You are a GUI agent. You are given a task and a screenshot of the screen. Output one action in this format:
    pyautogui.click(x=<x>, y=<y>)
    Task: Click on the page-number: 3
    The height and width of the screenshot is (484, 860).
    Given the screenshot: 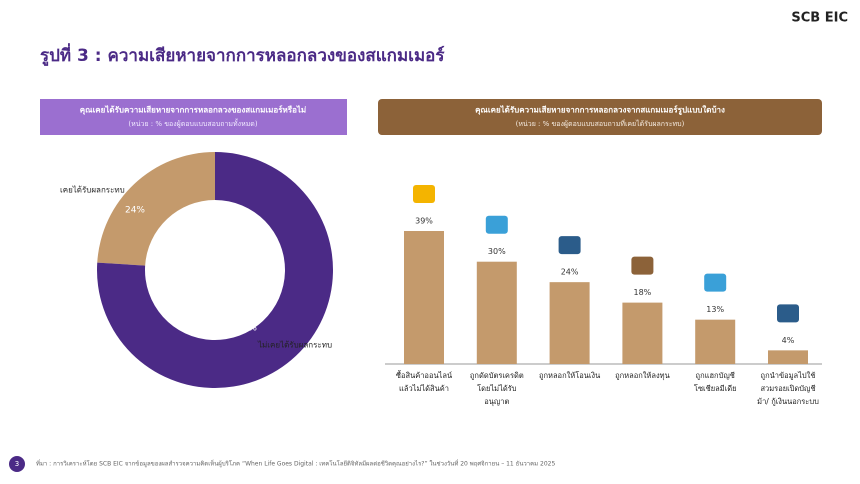 What is the action you would take?
    pyautogui.click(x=17, y=464)
    